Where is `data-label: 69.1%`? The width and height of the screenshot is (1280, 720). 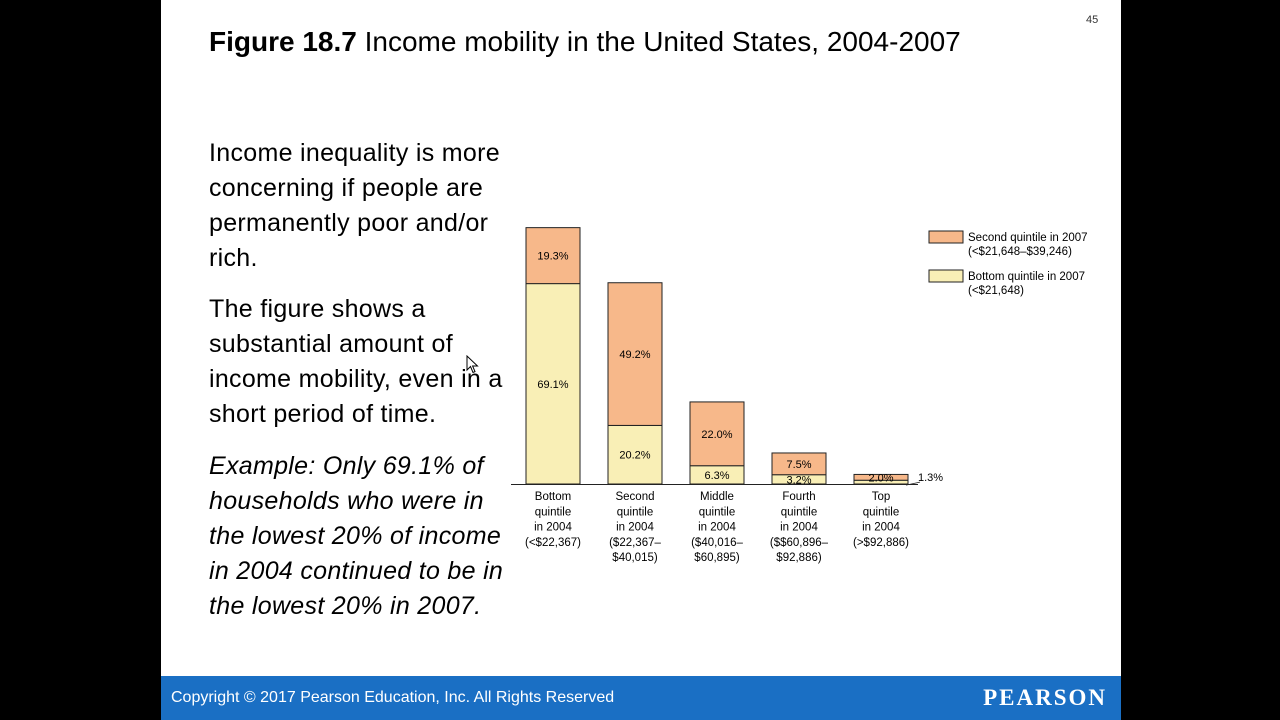 data-label: 69.1% is located at coordinates (552, 385).